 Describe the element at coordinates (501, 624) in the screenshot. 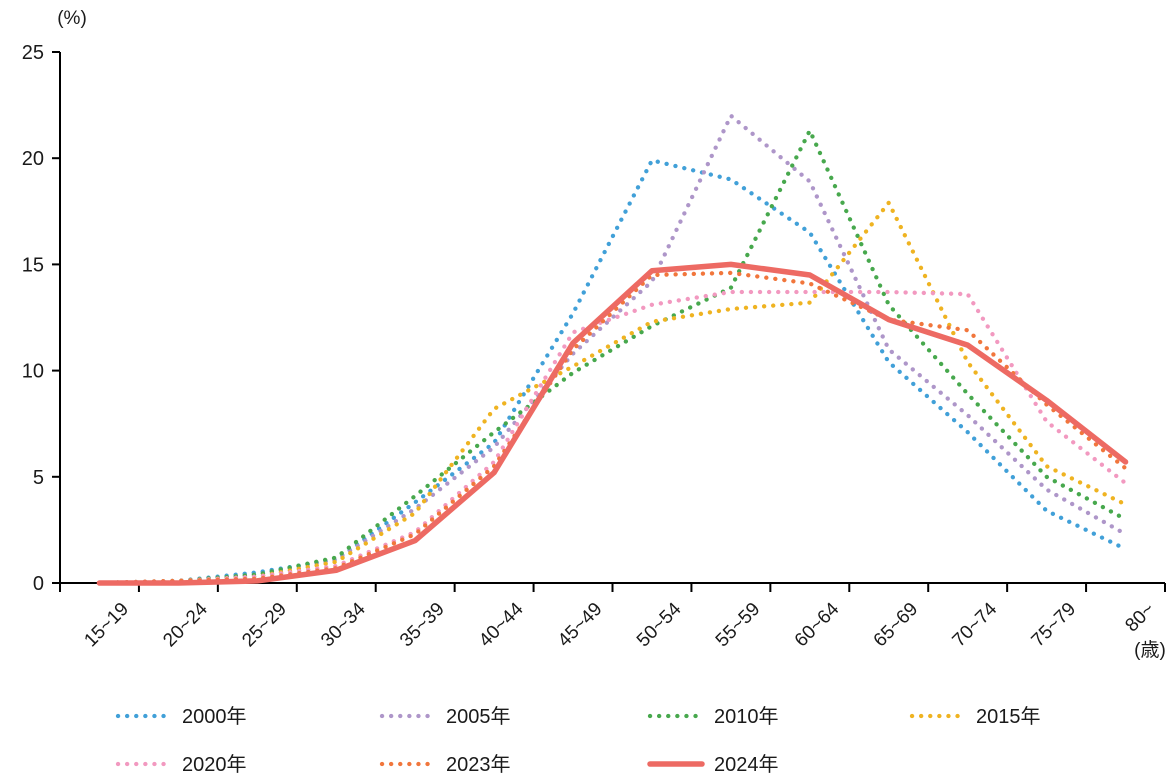

I see `x-category-label: 40~44` at that location.